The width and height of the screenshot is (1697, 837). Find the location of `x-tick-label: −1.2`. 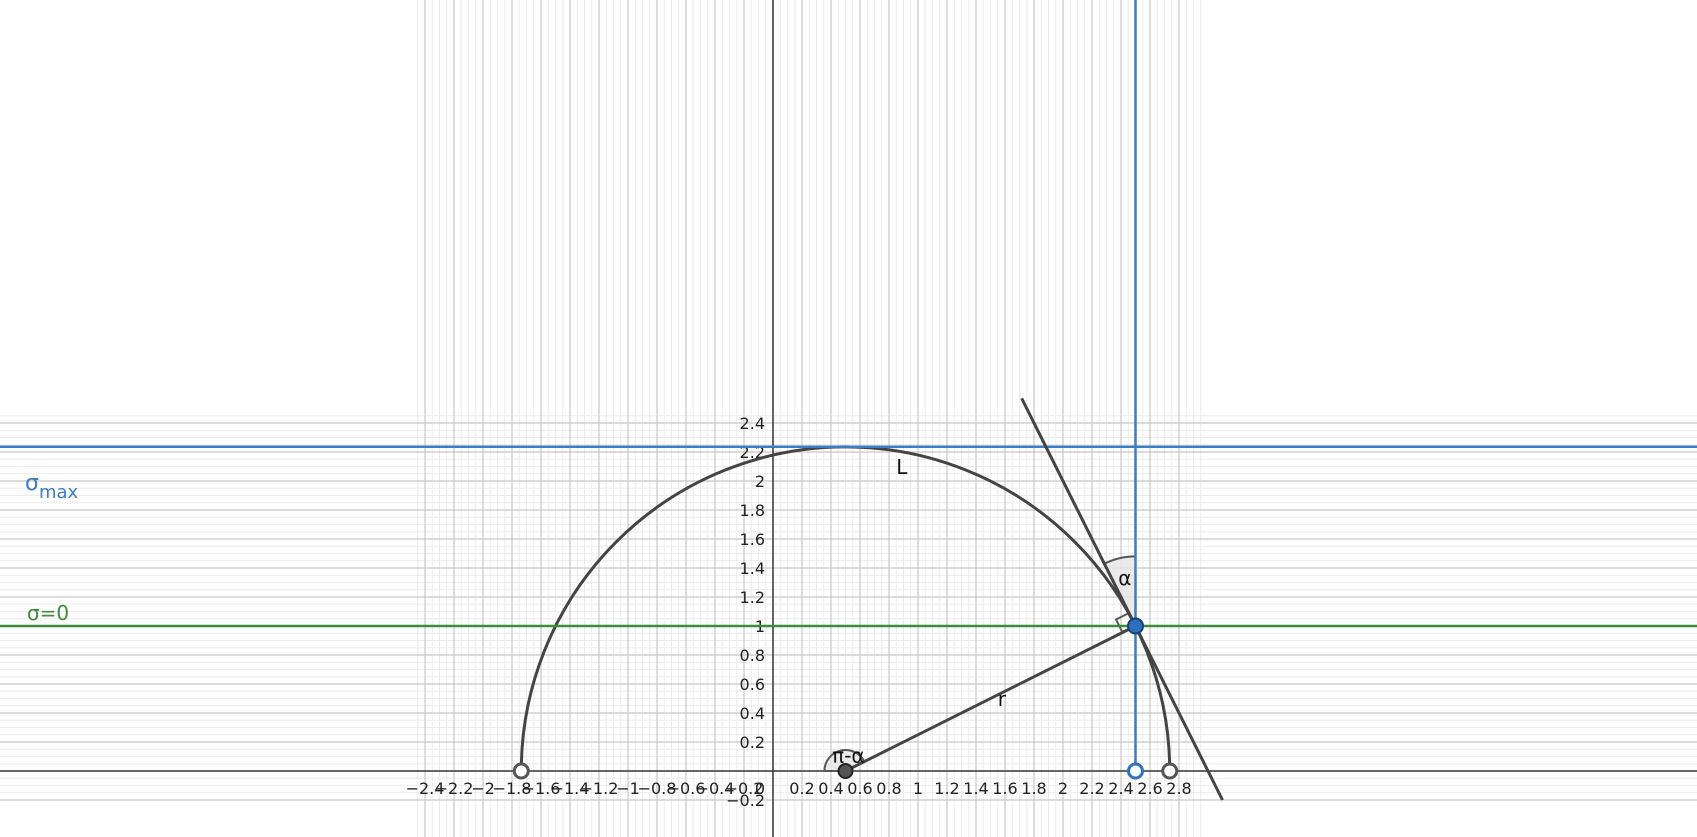

x-tick-label: −1.2 is located at coordinates (599, 788).